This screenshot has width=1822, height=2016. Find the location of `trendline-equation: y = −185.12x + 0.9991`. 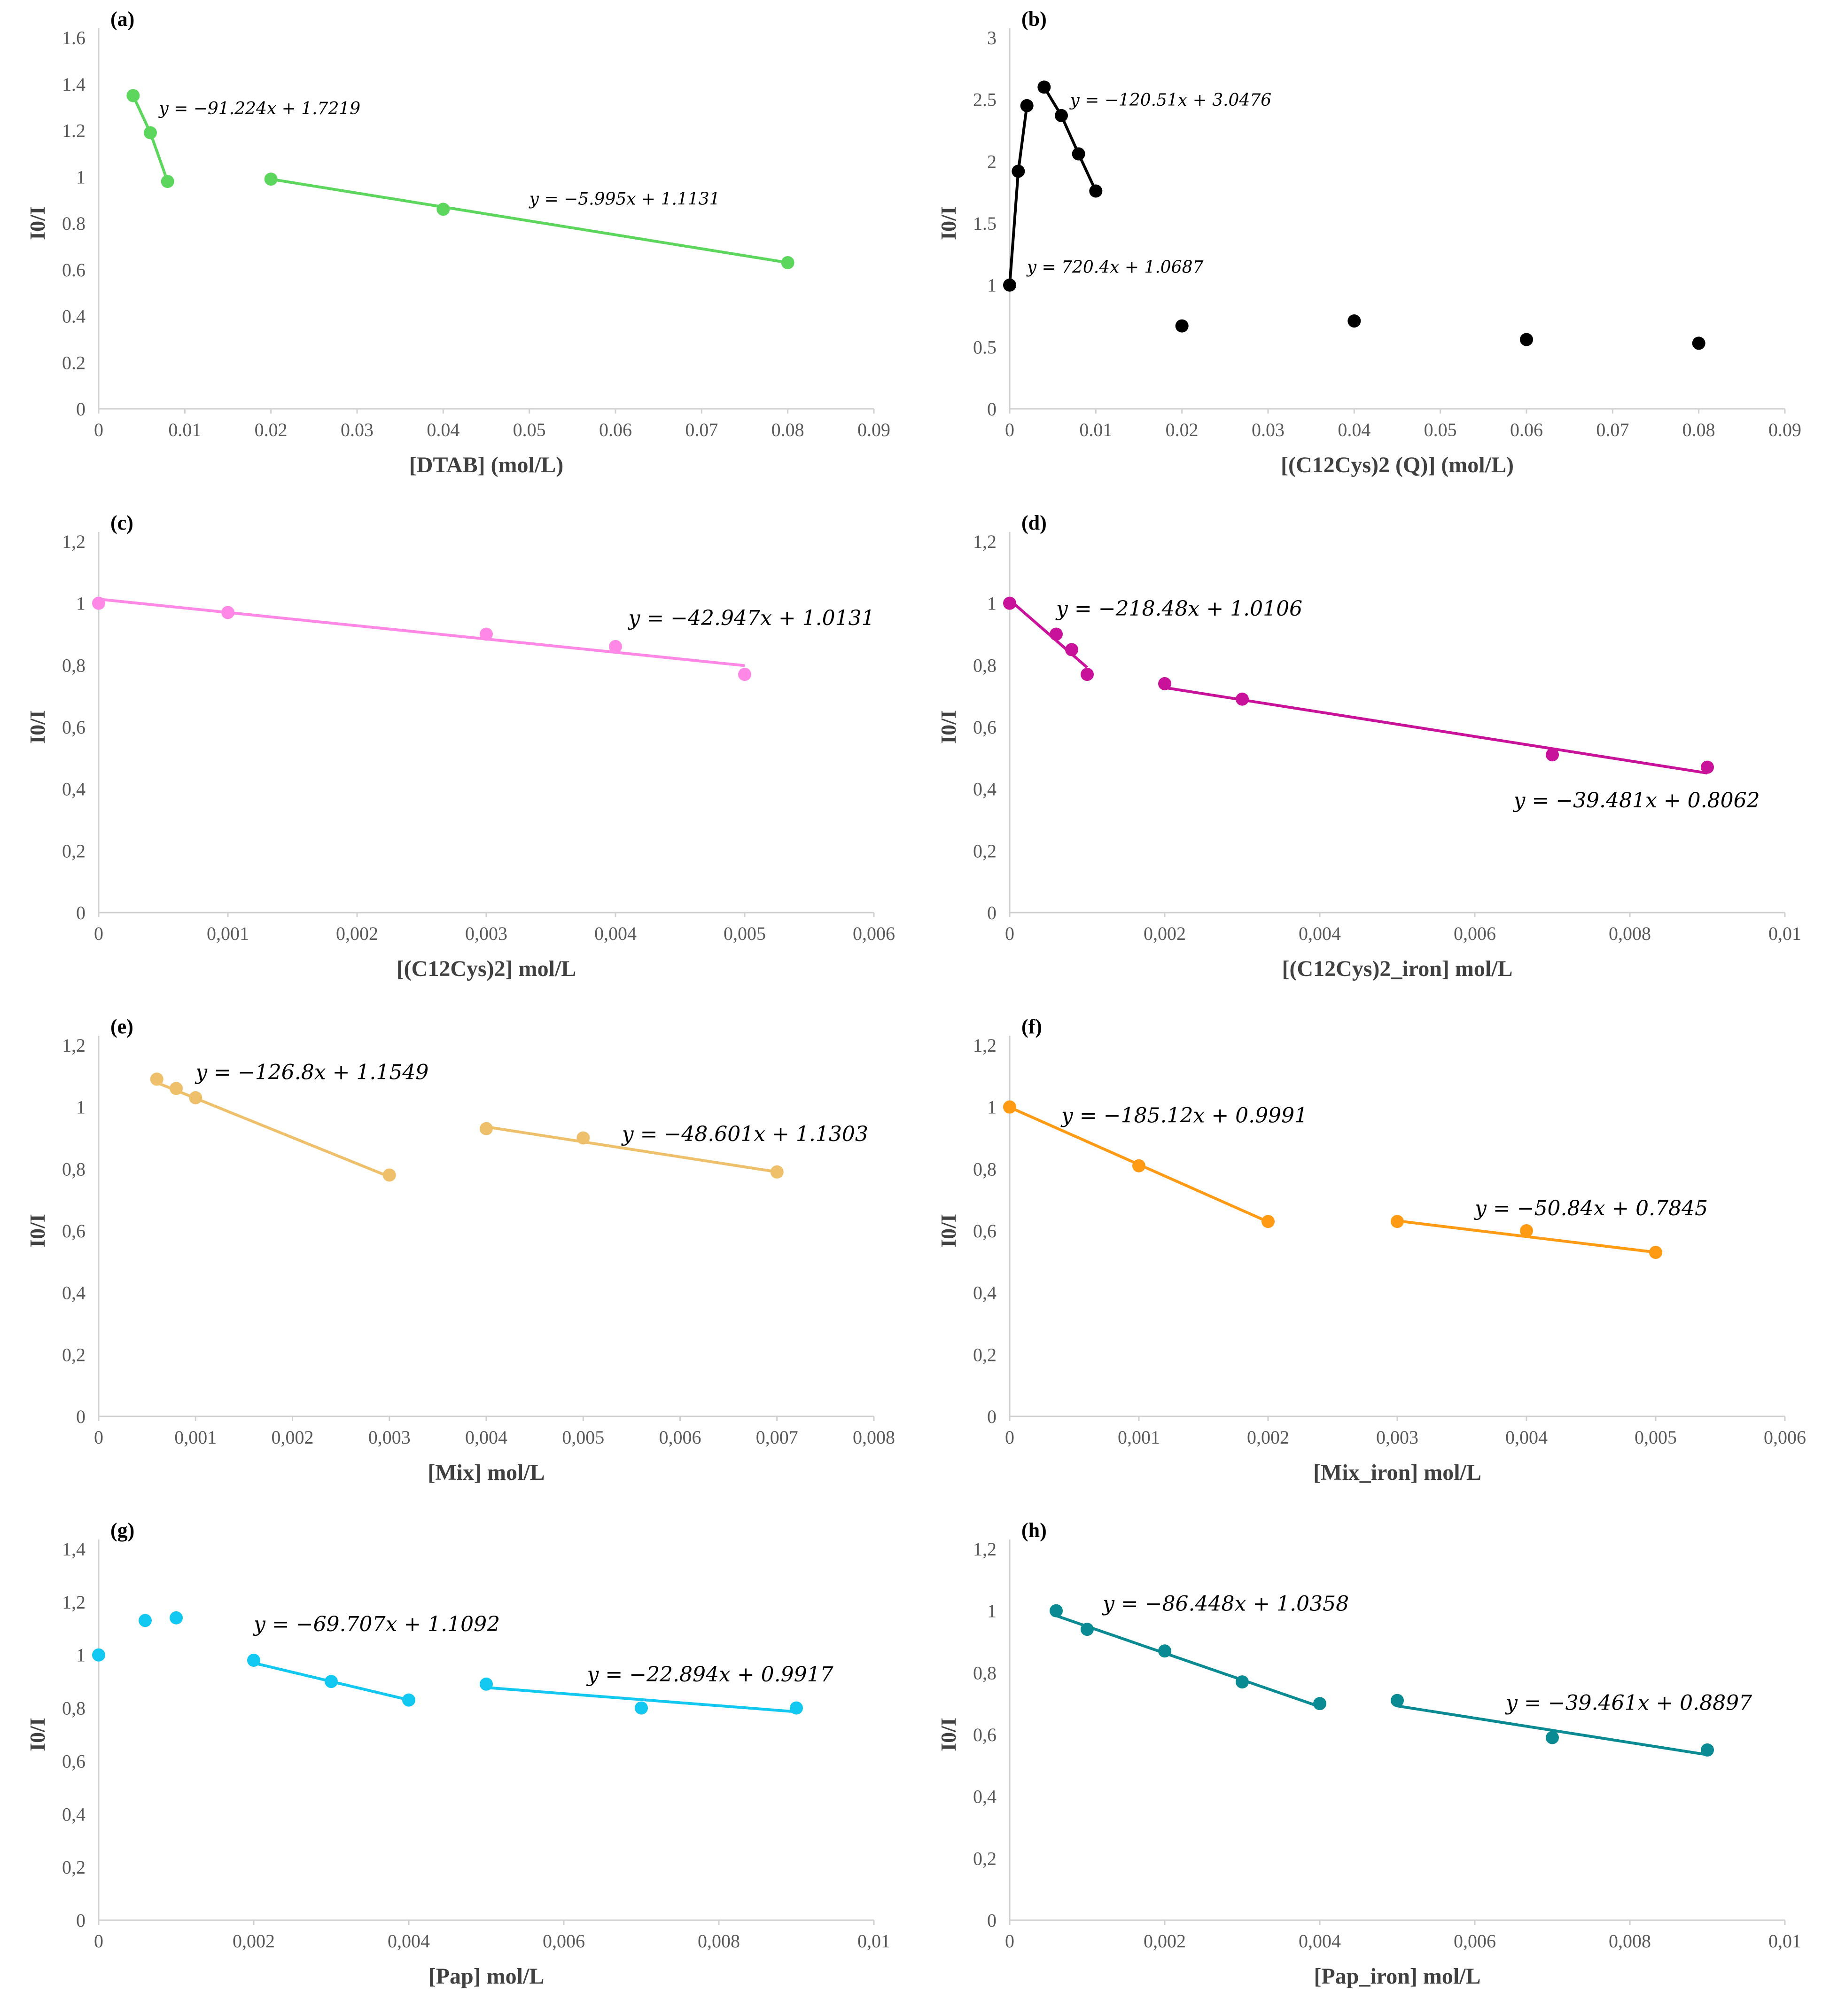

trendline-equation: y = −185.12x + 0.9991 is located at coordinates (1184, 1116).